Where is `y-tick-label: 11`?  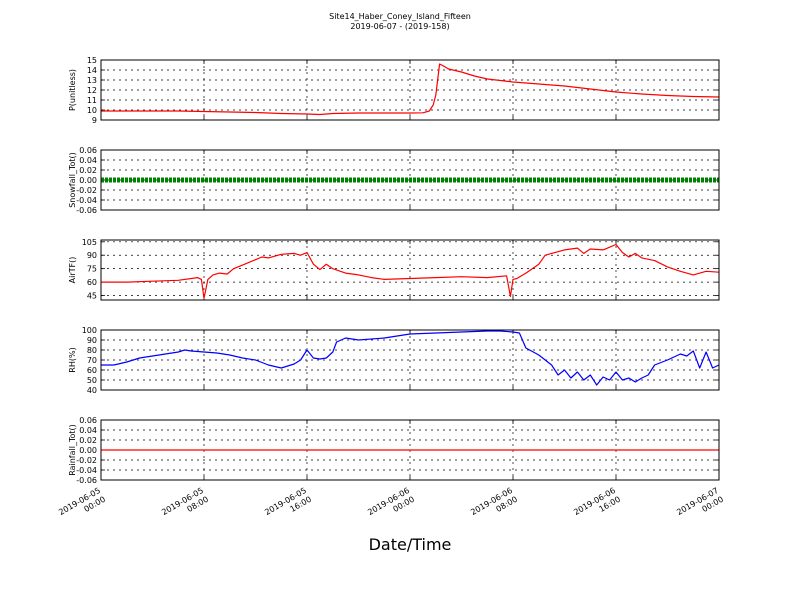
y-tick-label: 11 is located at coordinates (92, 100).